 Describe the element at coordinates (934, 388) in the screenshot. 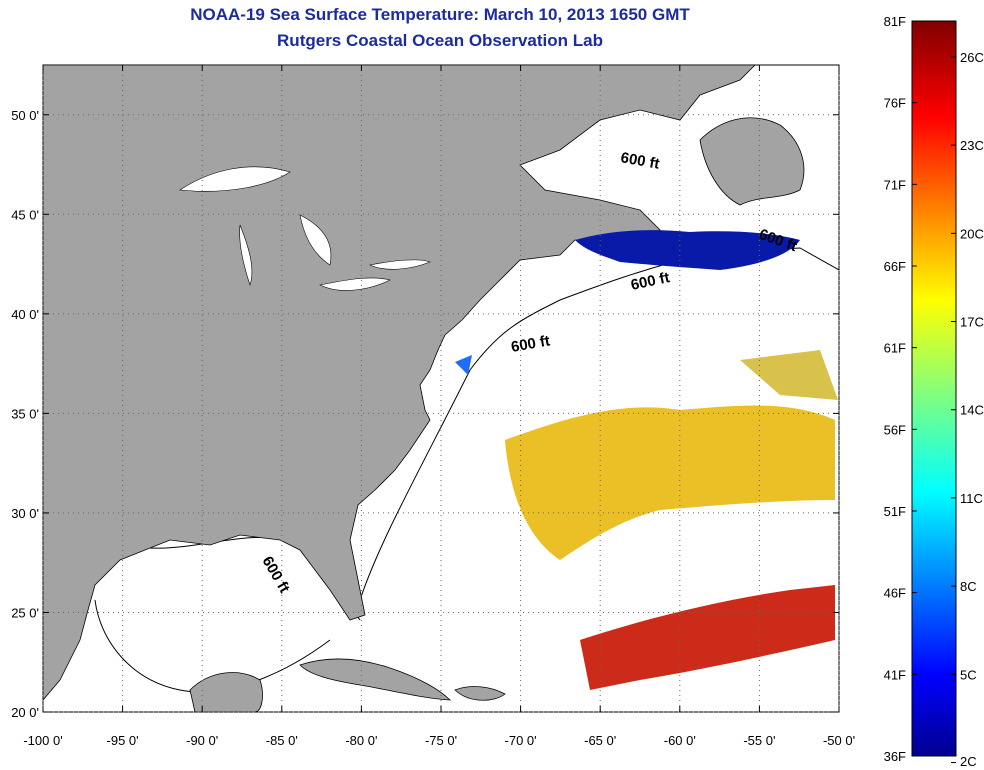

I see `colorbar` at that location.